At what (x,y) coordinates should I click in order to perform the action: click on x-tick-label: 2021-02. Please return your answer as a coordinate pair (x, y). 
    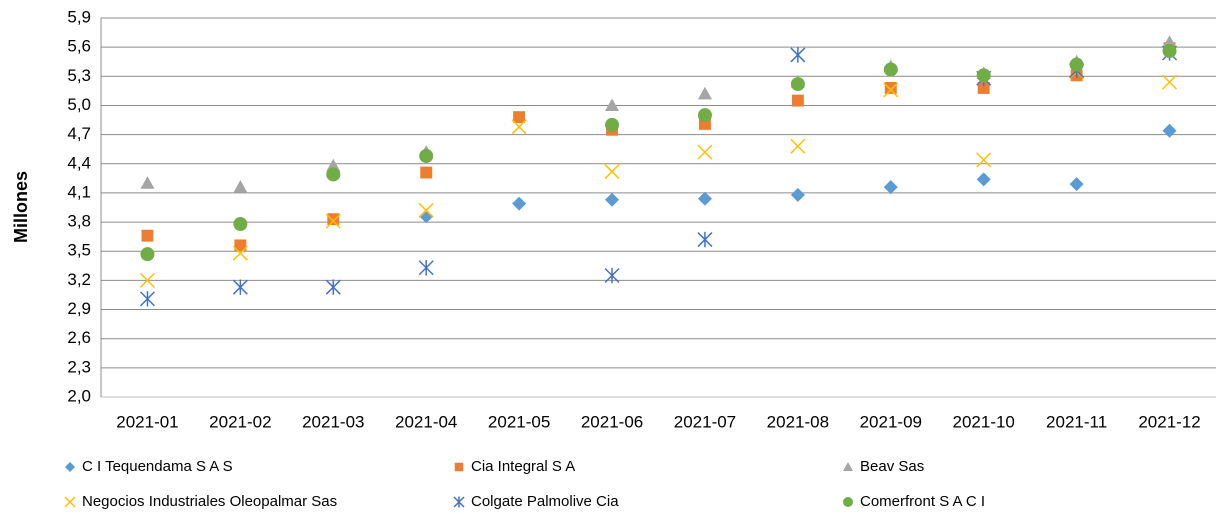
    Looking at the image, I should click on (240, 421).